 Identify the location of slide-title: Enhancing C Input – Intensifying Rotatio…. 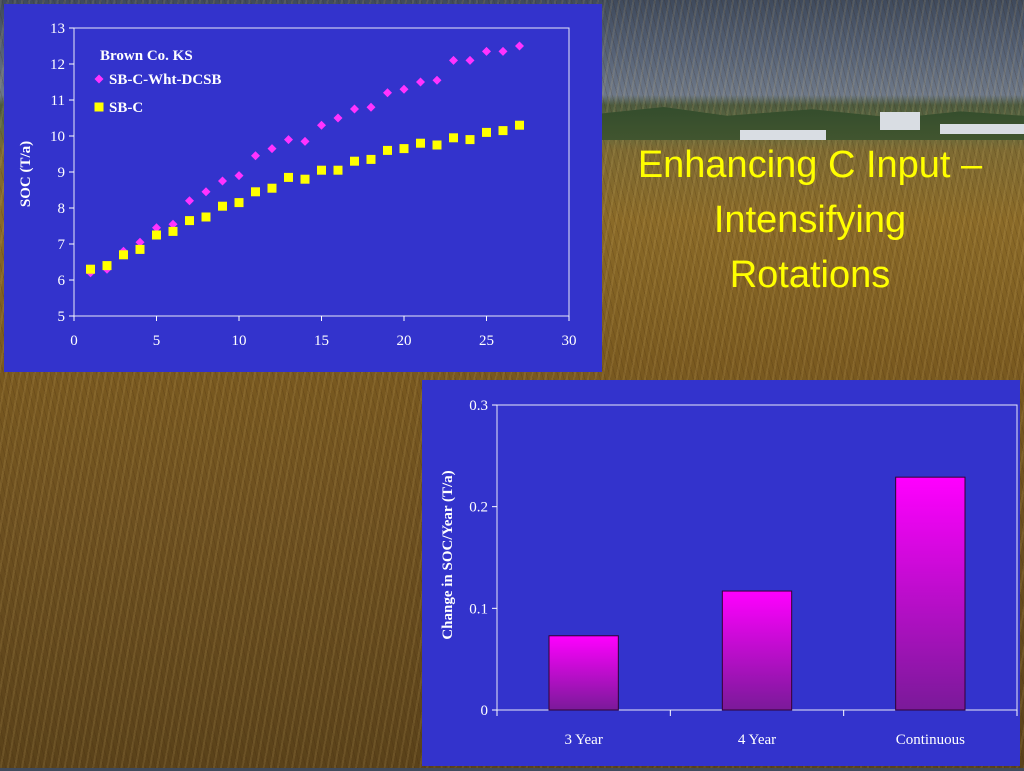
(810, 220).